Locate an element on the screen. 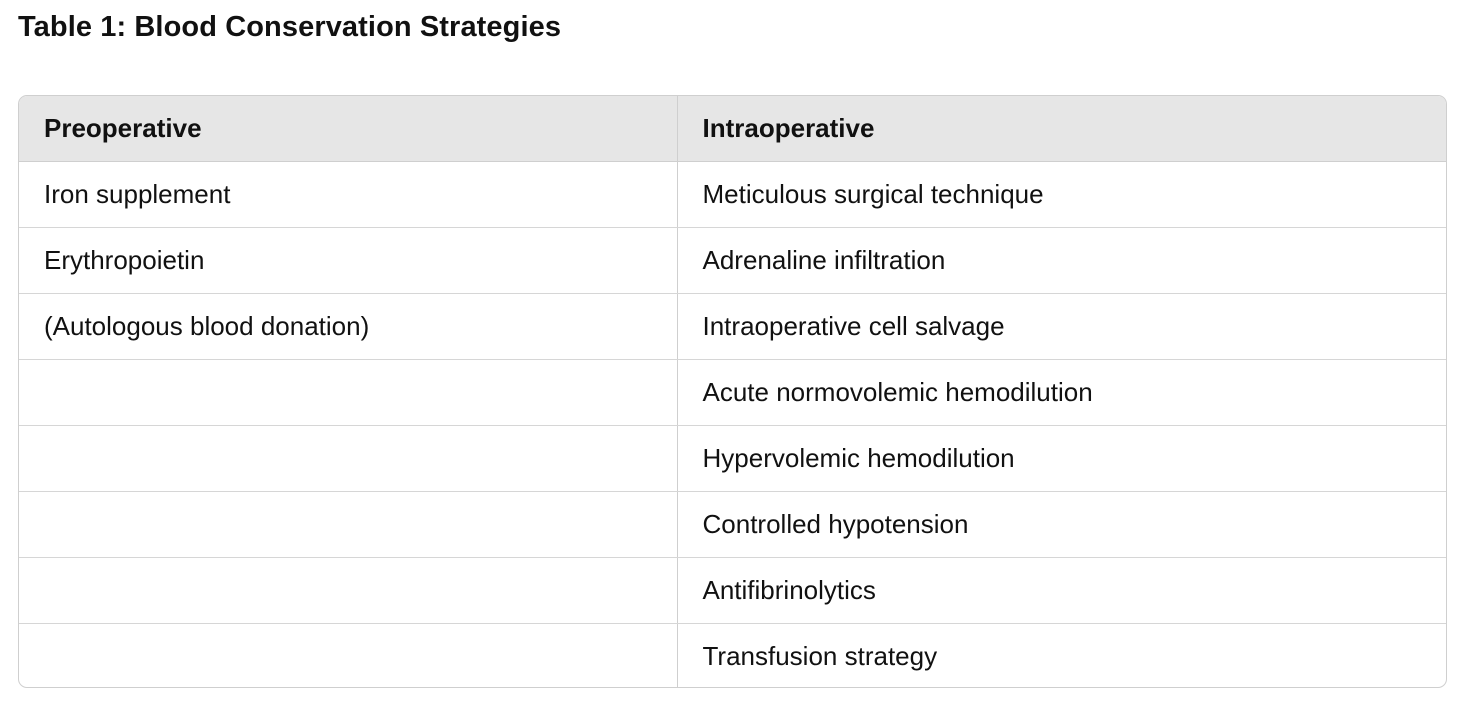  table-row: Controlled hypotension is located at coordinates (732, 524).